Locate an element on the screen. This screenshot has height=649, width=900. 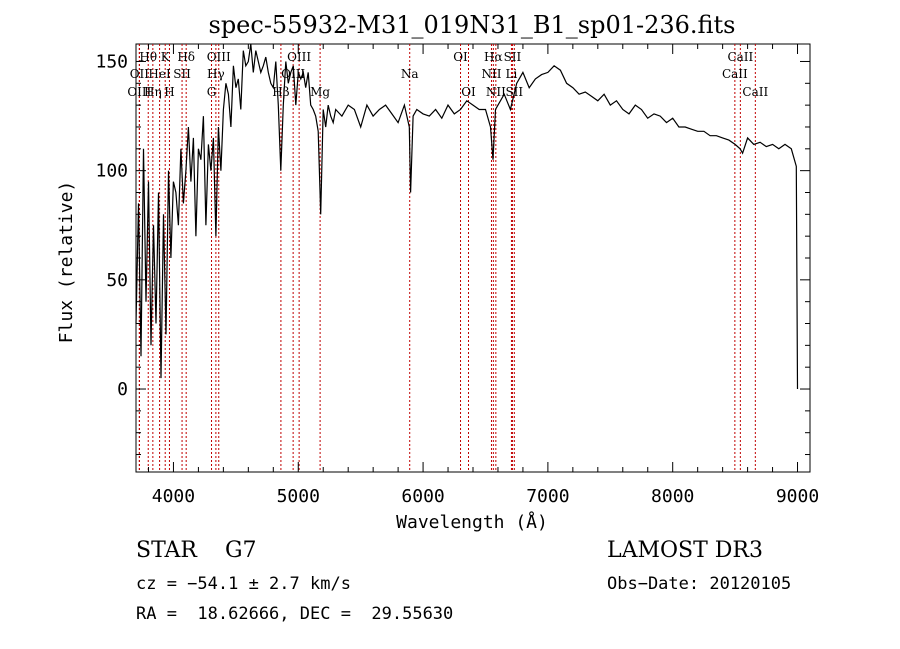
line-label-14: Hβ is located at coordinates (280, 92).